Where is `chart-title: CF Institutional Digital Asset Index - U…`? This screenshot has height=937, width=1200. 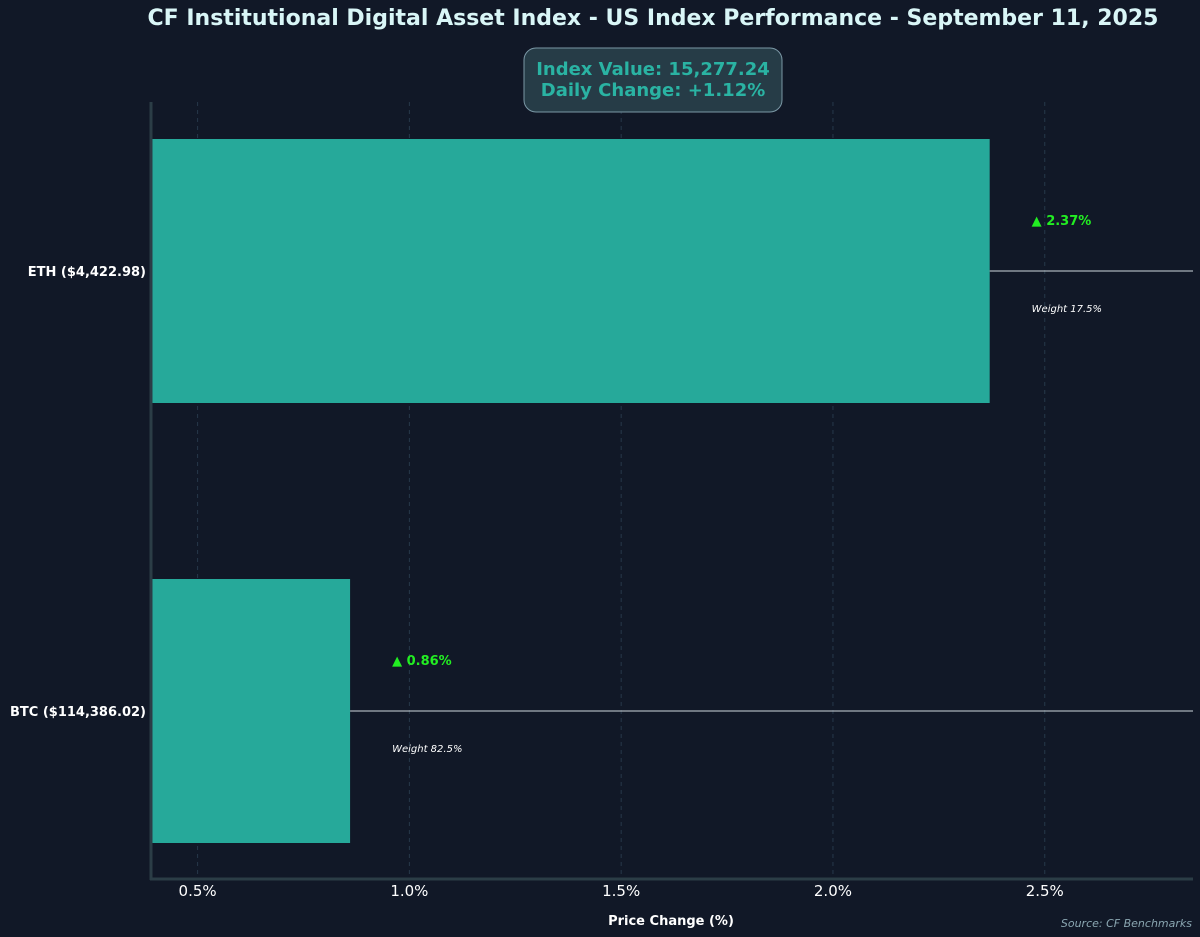
chart-title: CF Institutional Digital Asset Index - U… is located at coordinates (653, 18).